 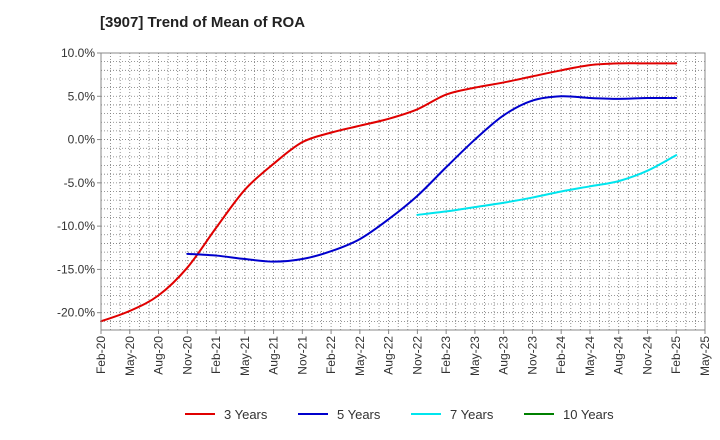 What do you see at coordinates (76, 313) in the screenshot?
I see `y-tick-label: -20.0%` at bounding box center [76, 313].